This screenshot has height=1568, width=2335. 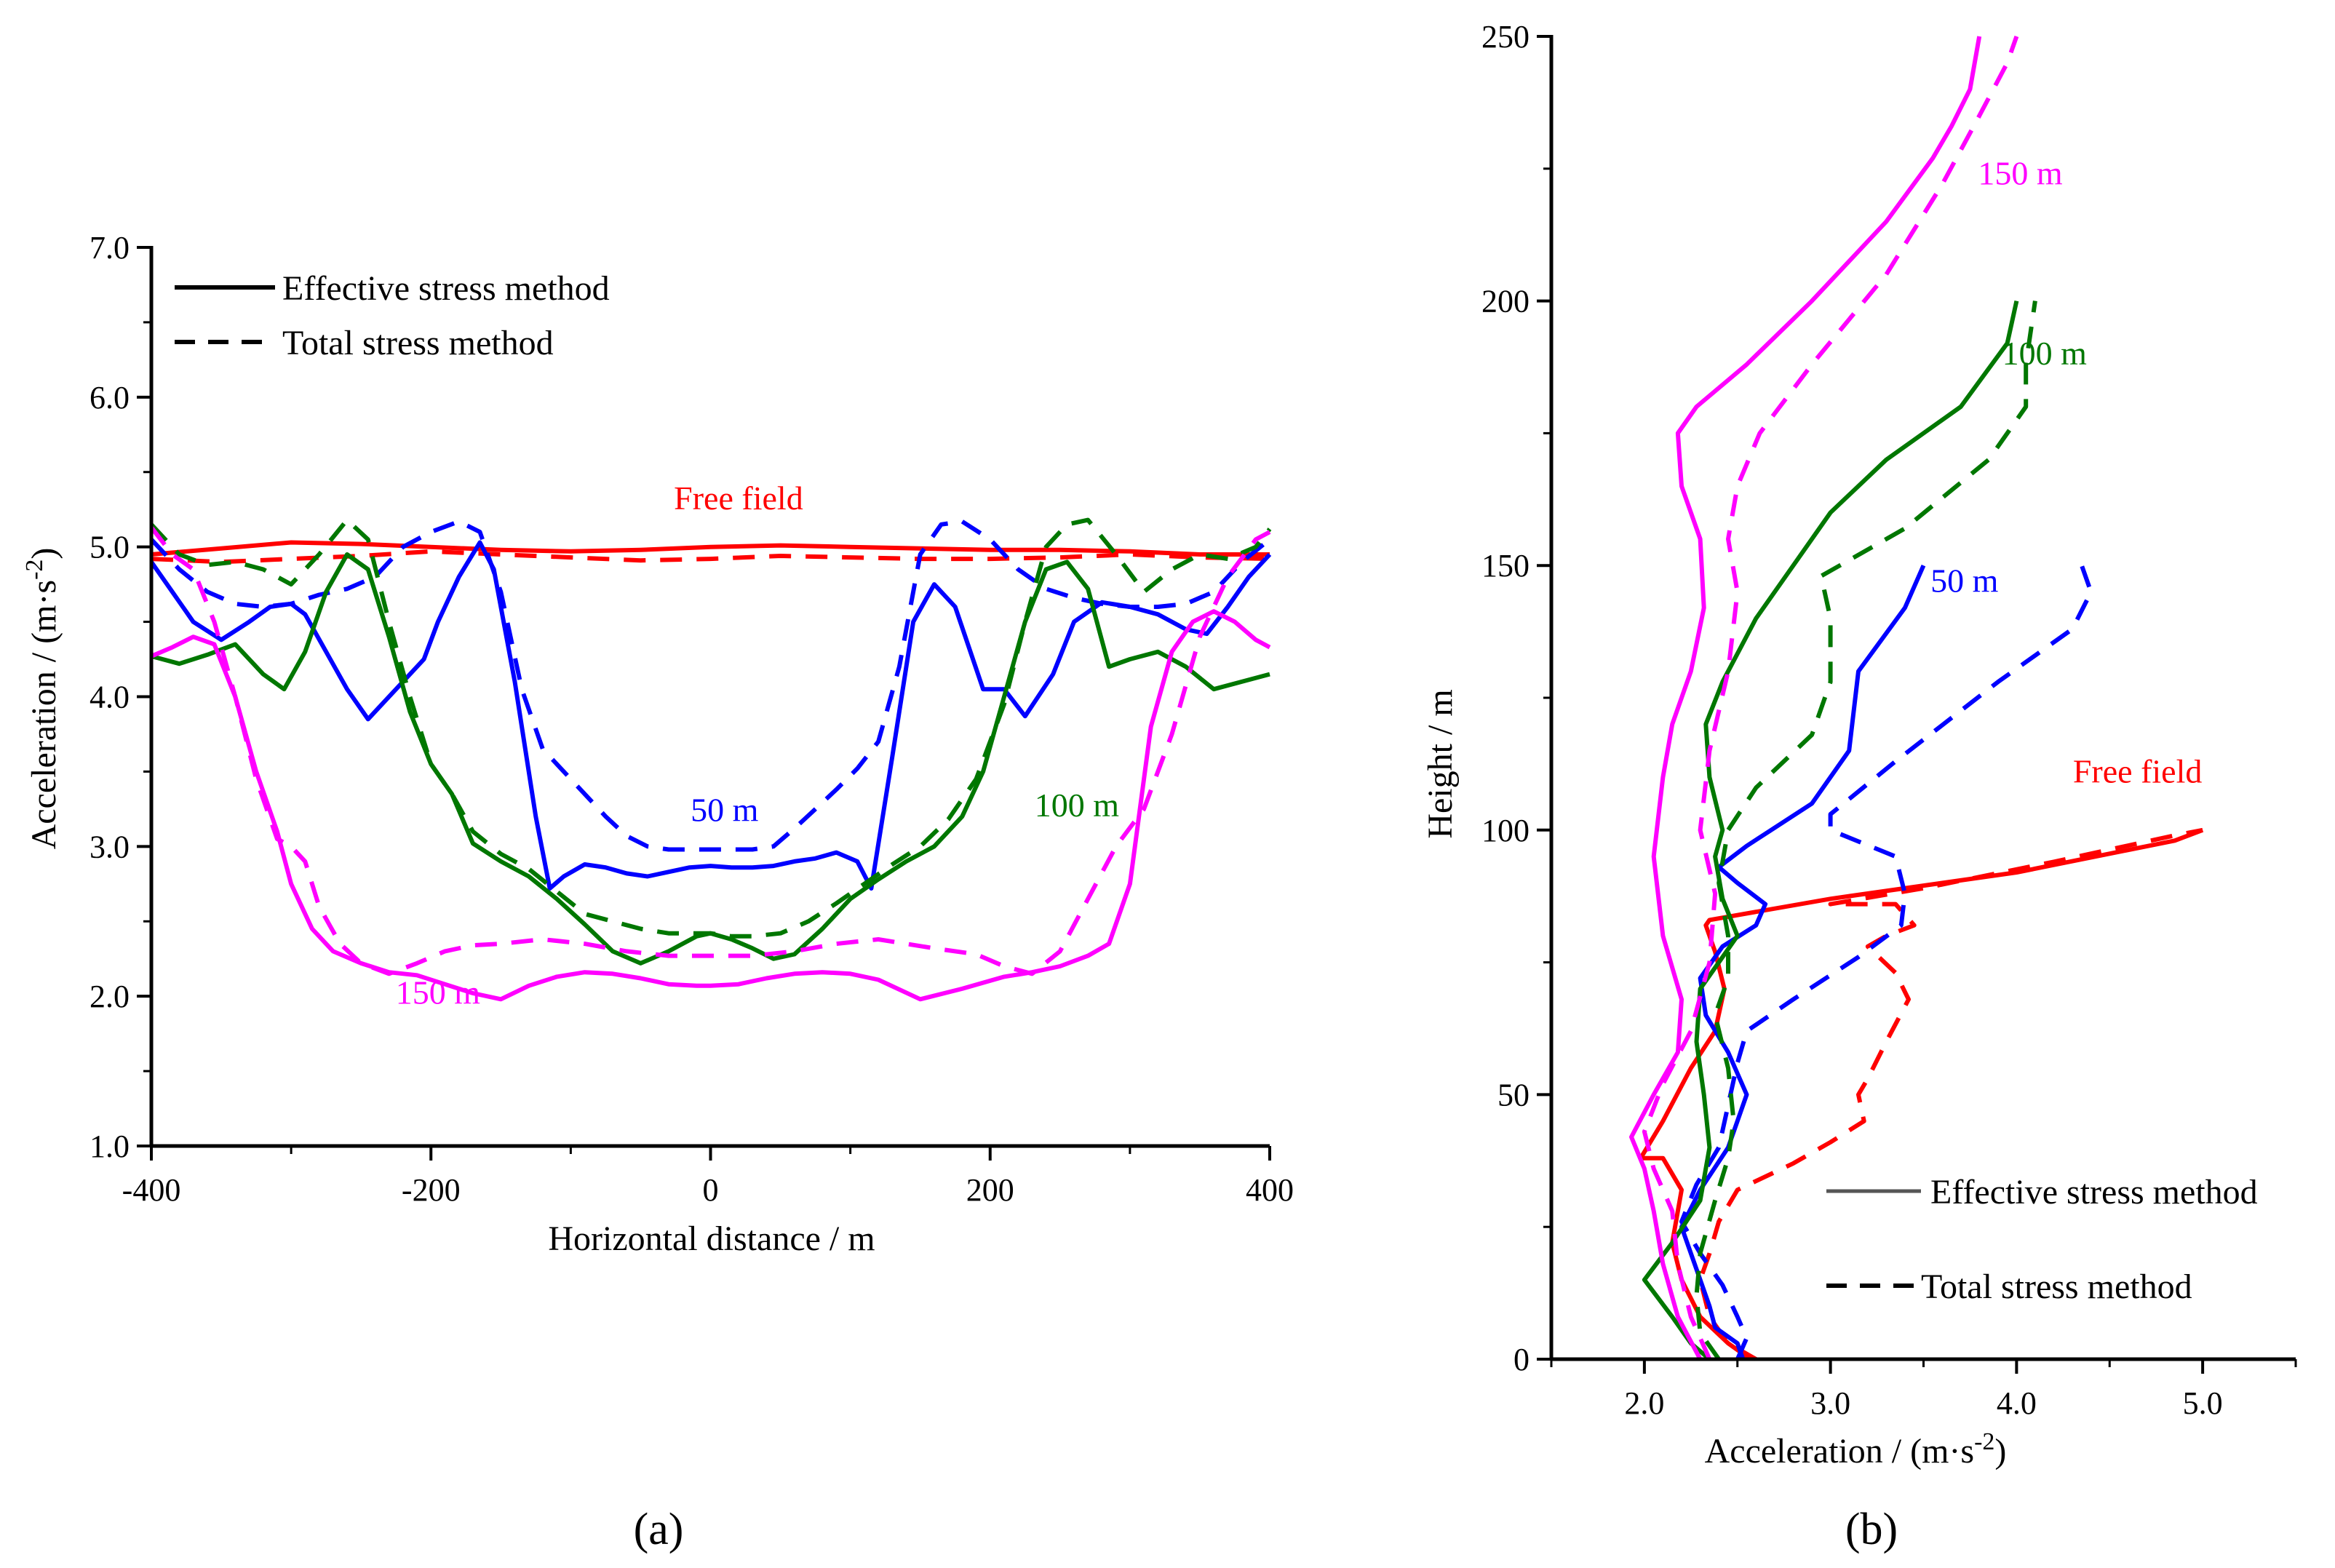 I want to click on panel-a-legend-effective-label: Effective stress method, so click(x=446, y=288).